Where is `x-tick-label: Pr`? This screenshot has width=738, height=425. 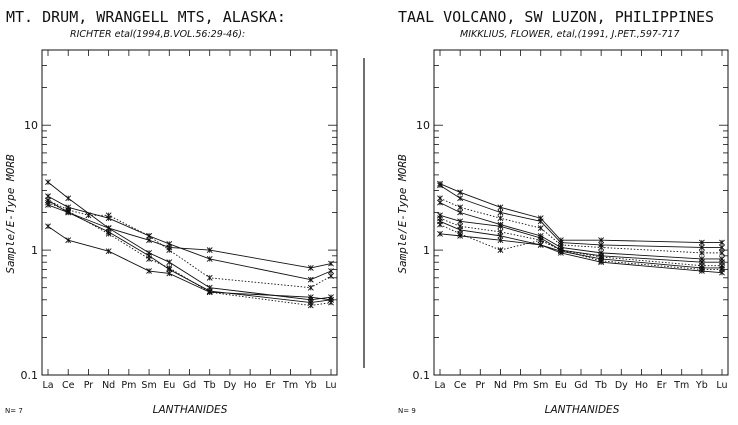 x-tick-label: Pr is located at coordinates (481, 385).